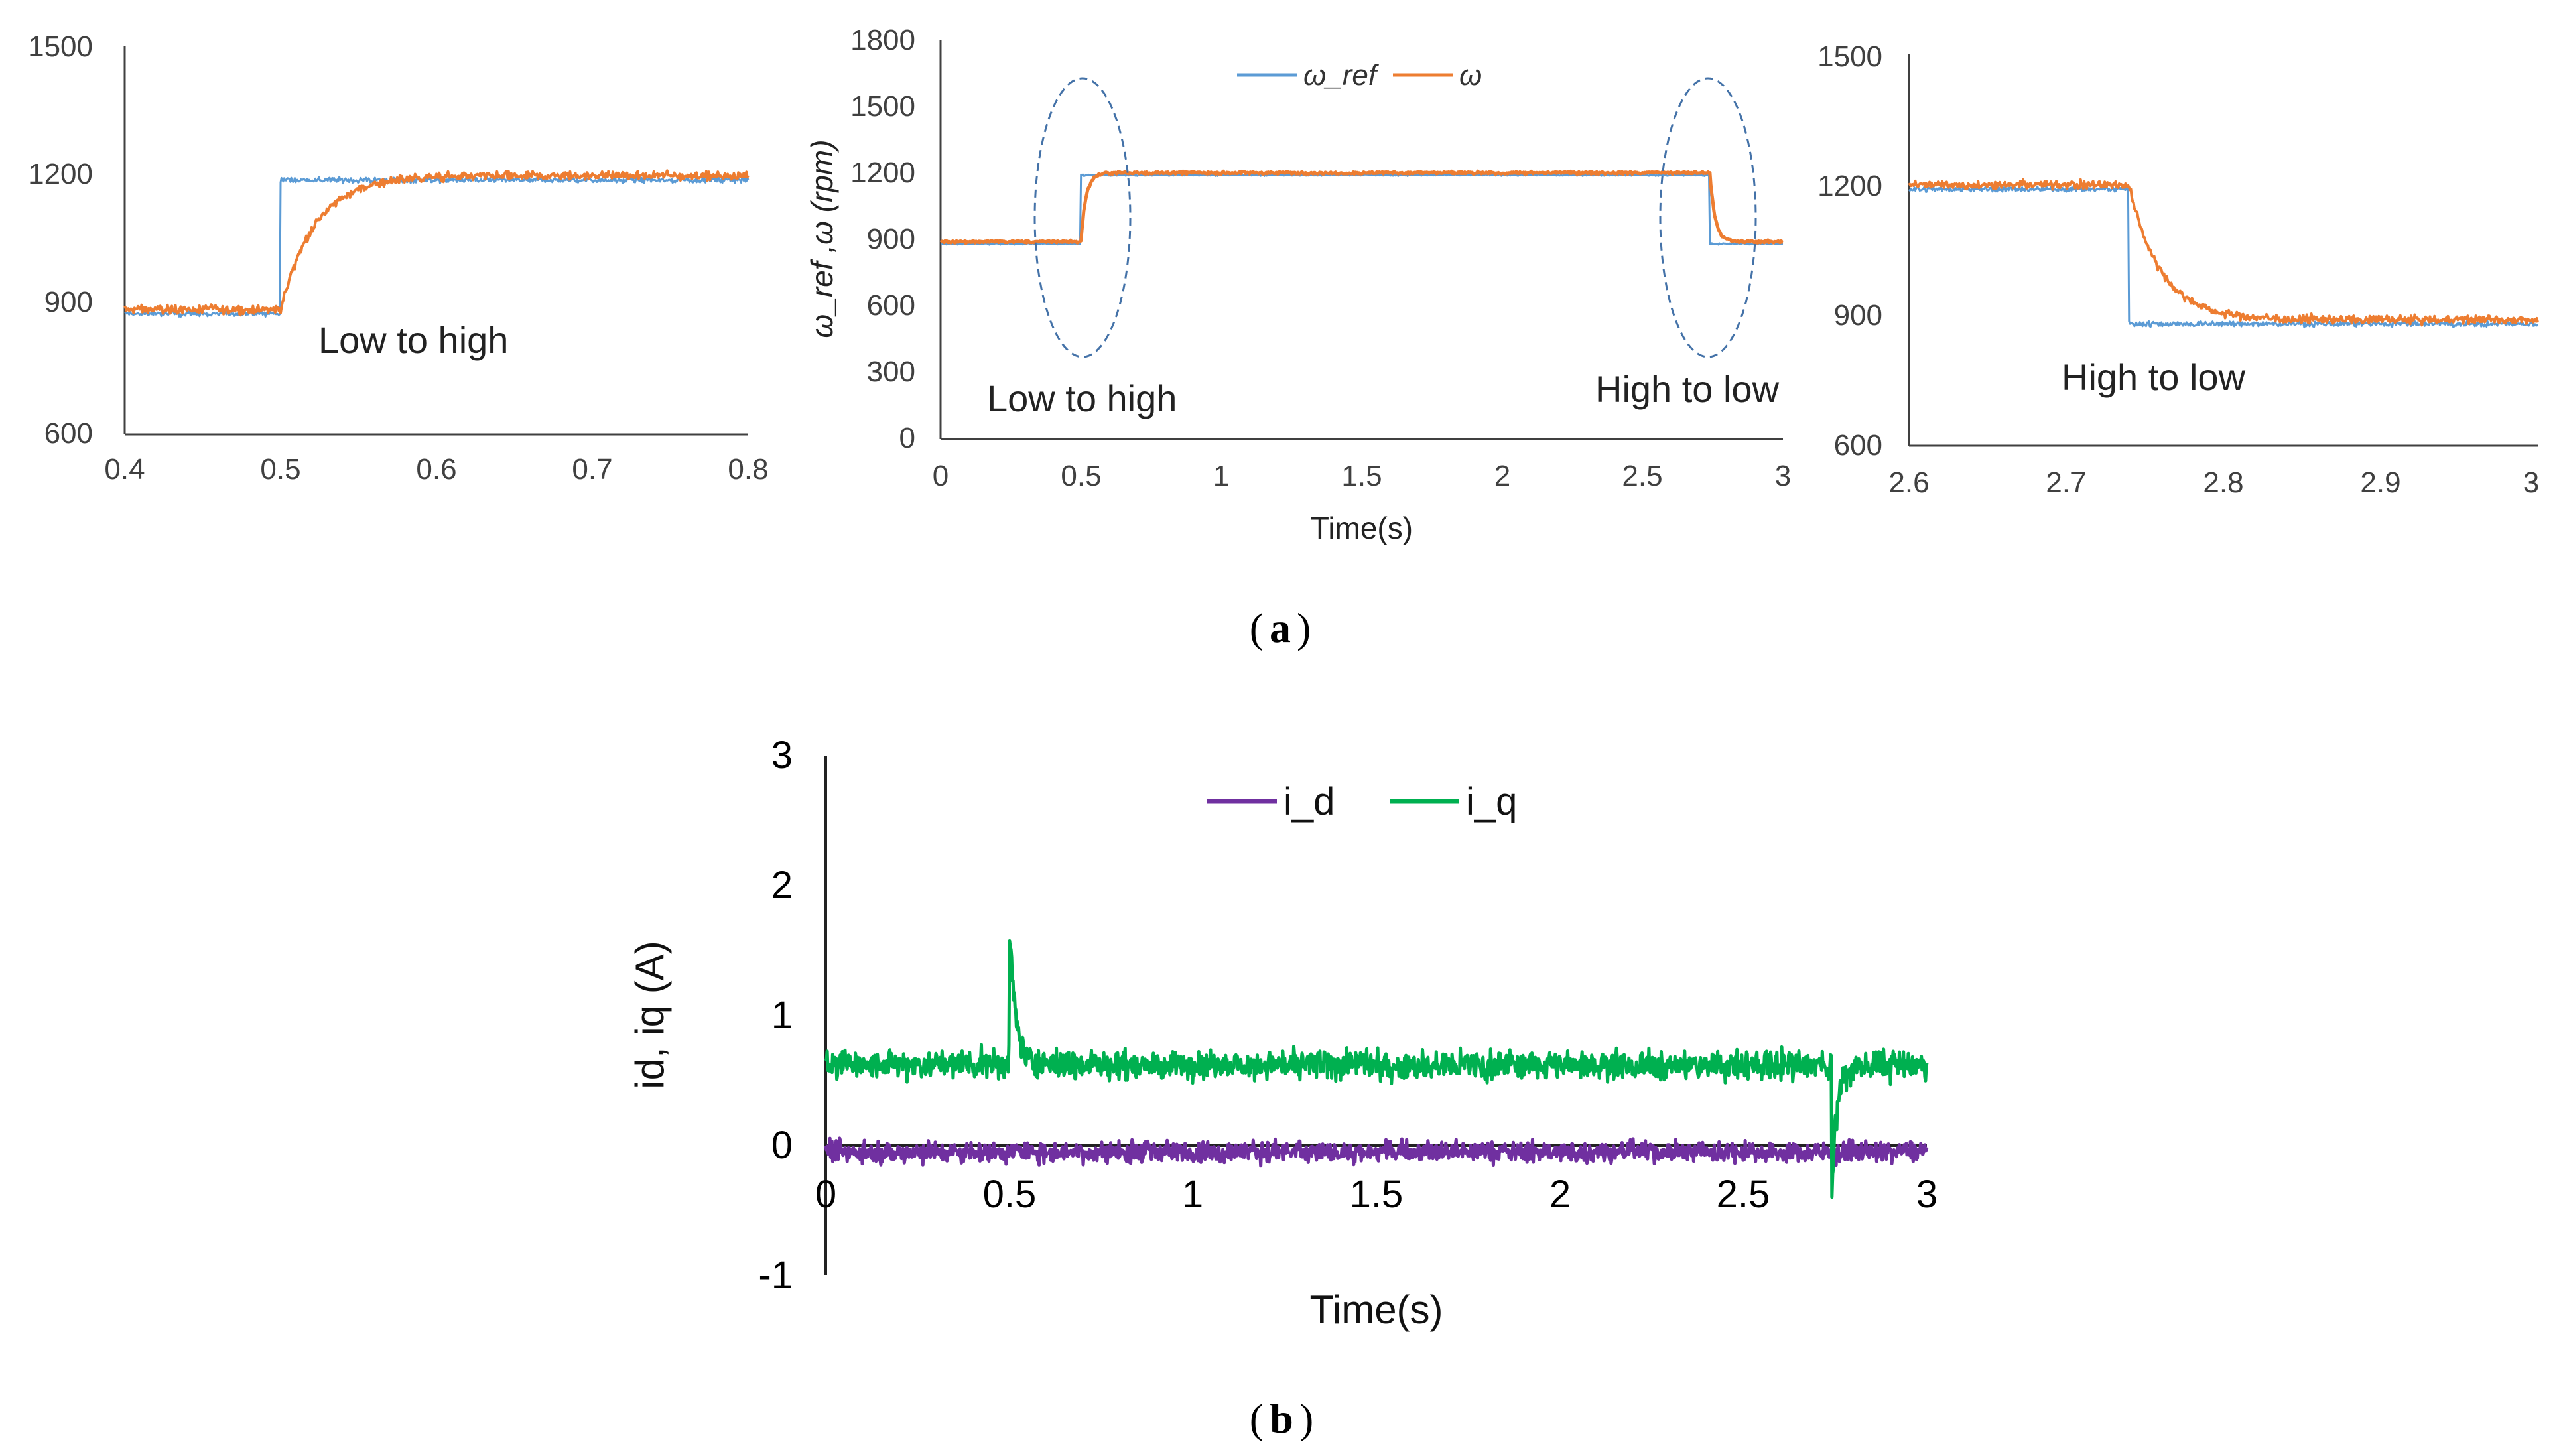 The image size is (2561, 1456). I want to click on x-tick-label: 2.6, so click(1908, 482).